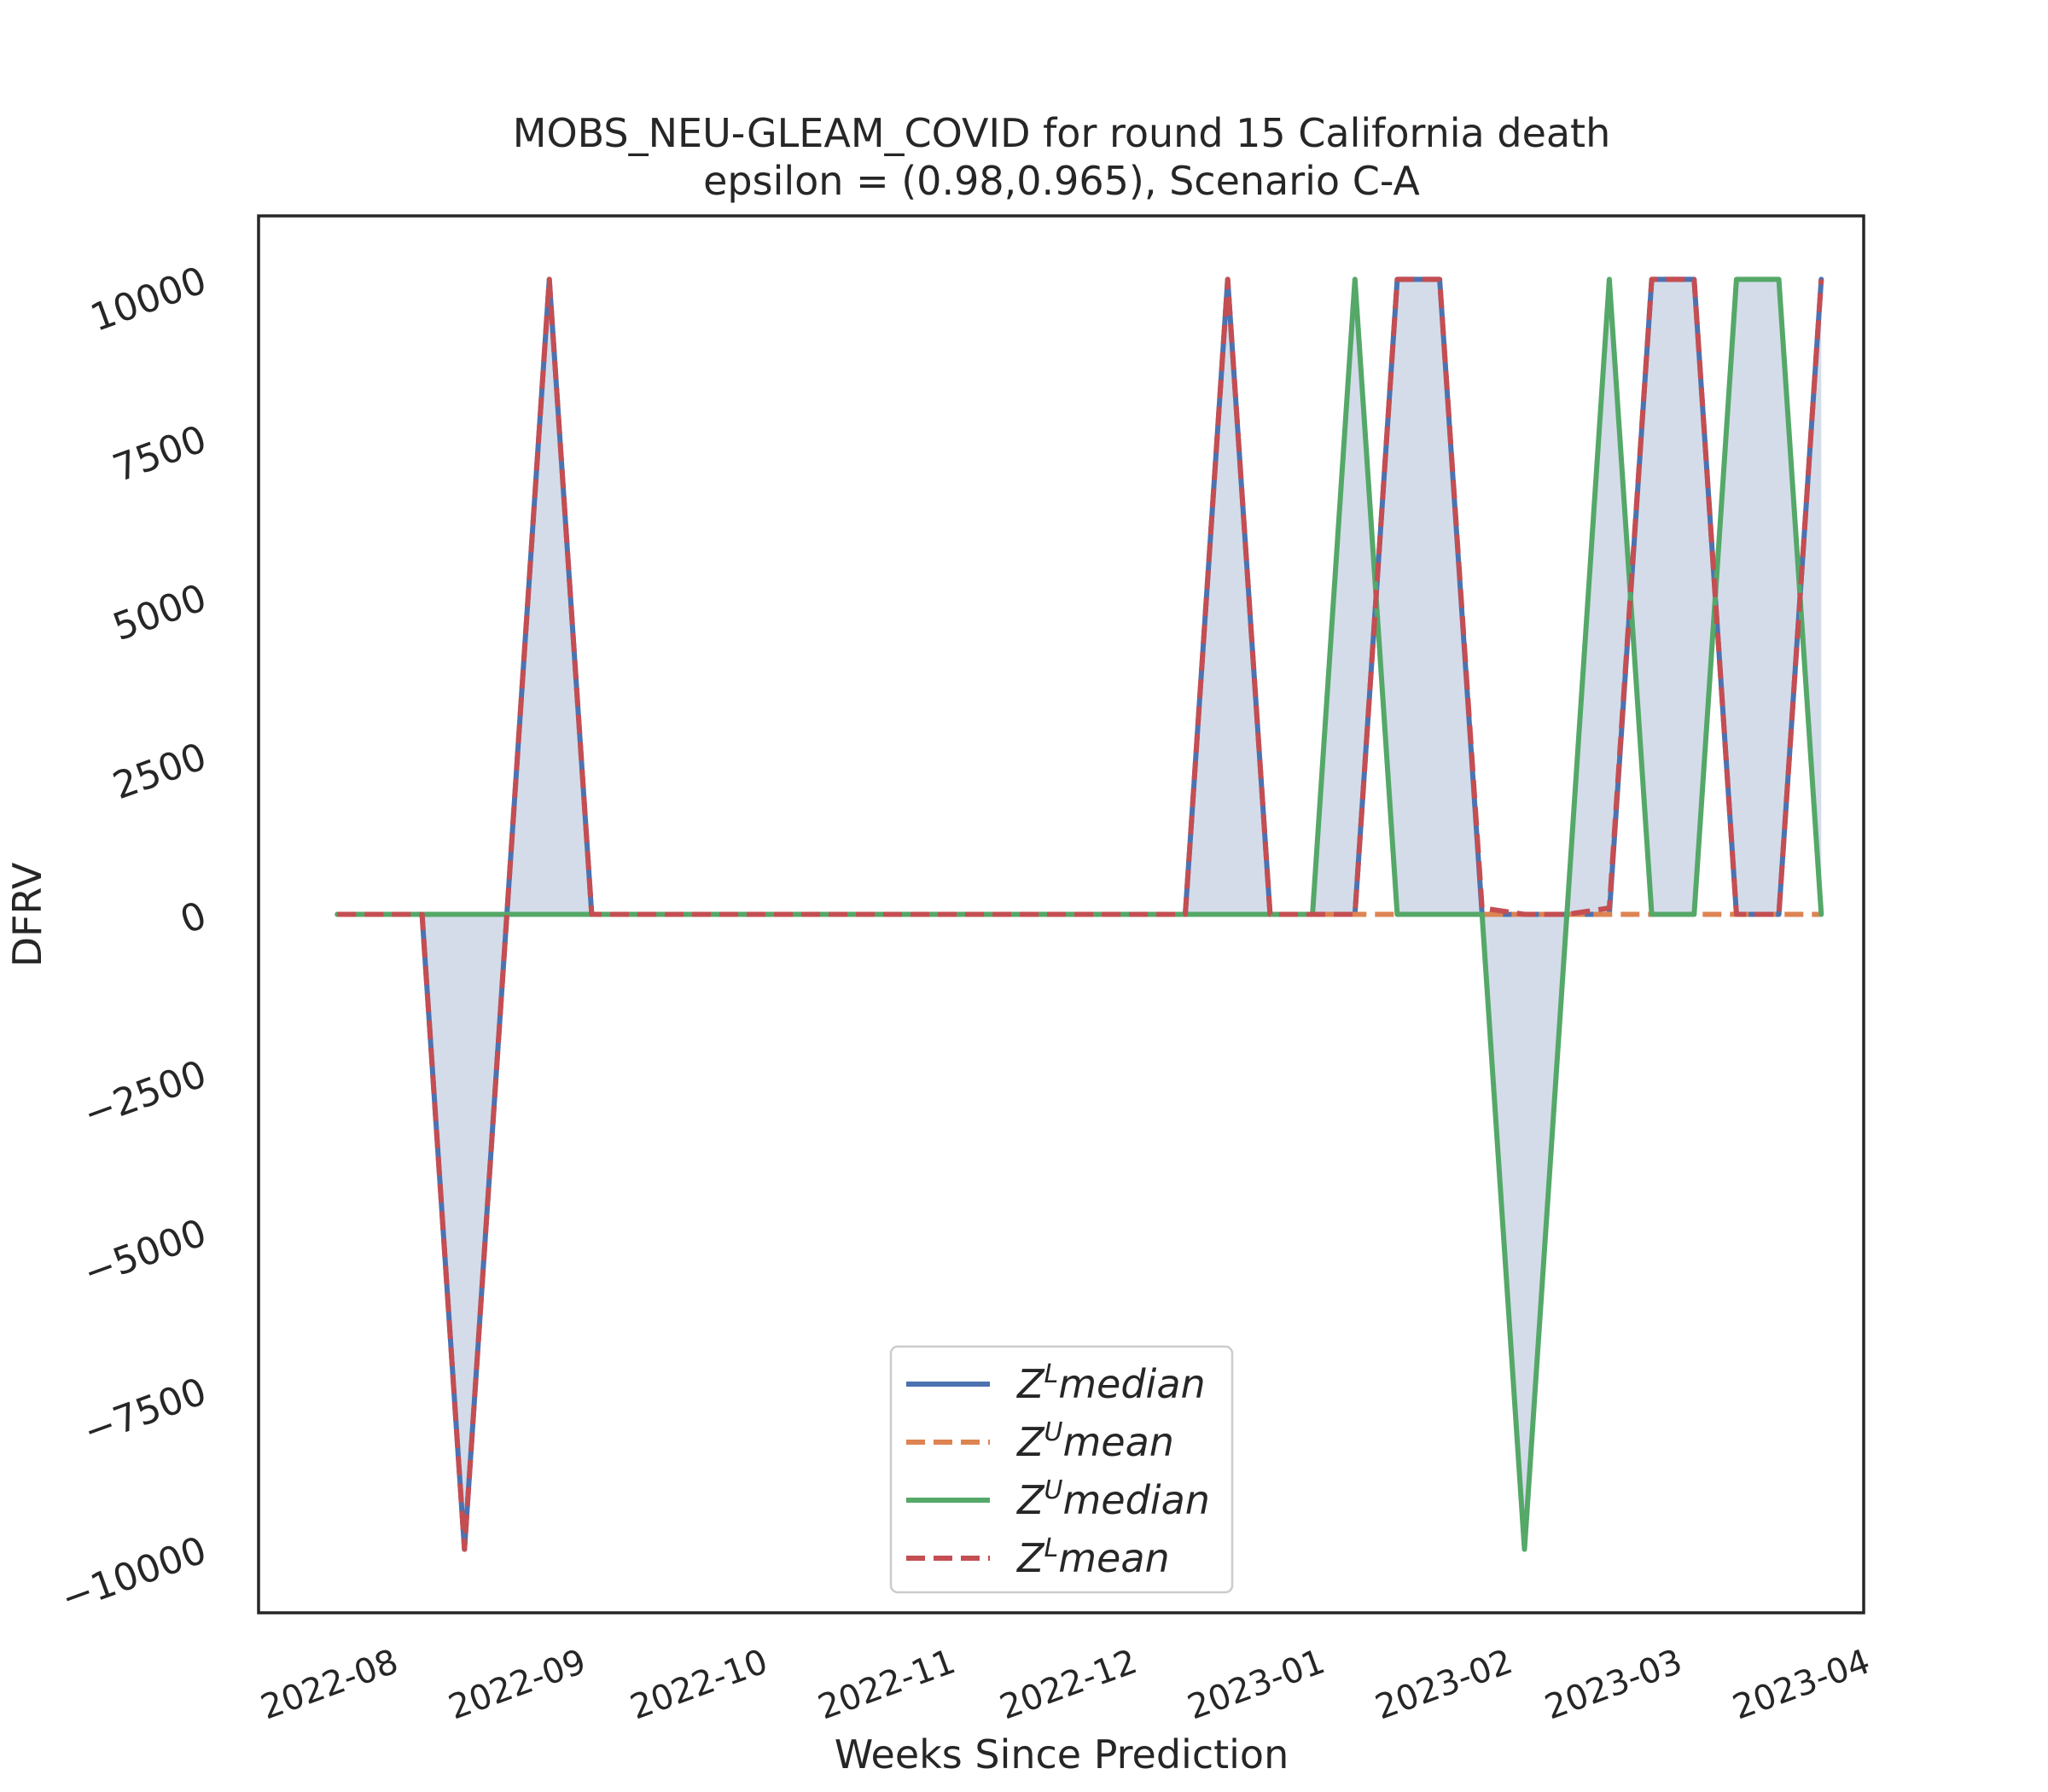 The width and height of the screenshot is (2048, 1792). Describe the element at coordinates (27, 915) in the screenshot. I see `y-axis-label: DFRV` at that location.